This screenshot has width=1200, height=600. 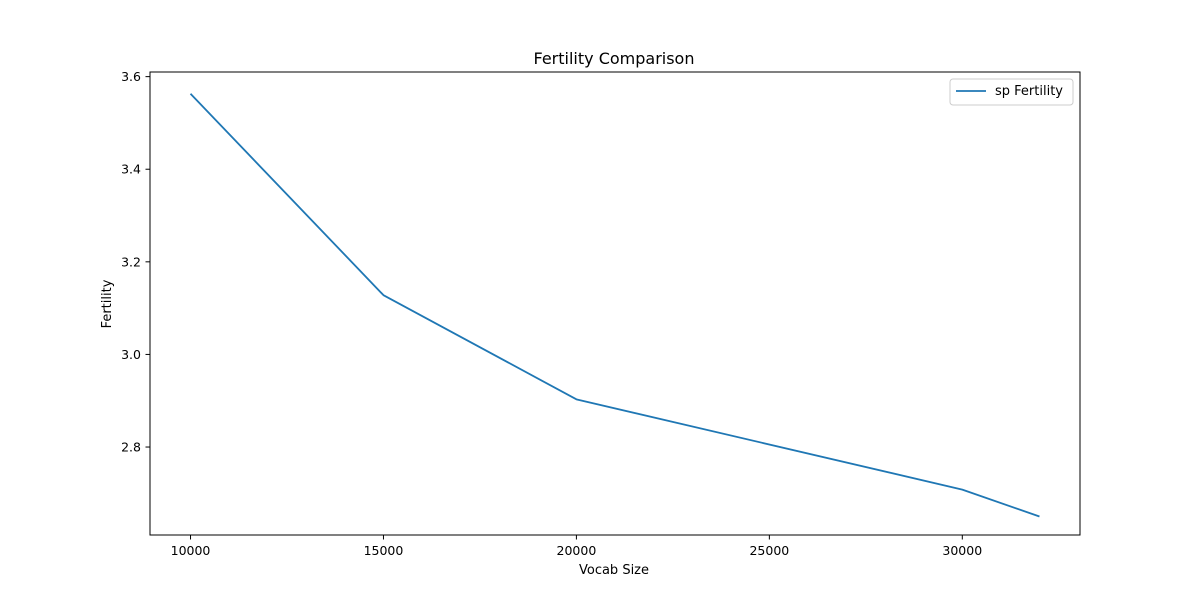 I want to click on legend: sp Fertility, so click(x=1011, y=92).